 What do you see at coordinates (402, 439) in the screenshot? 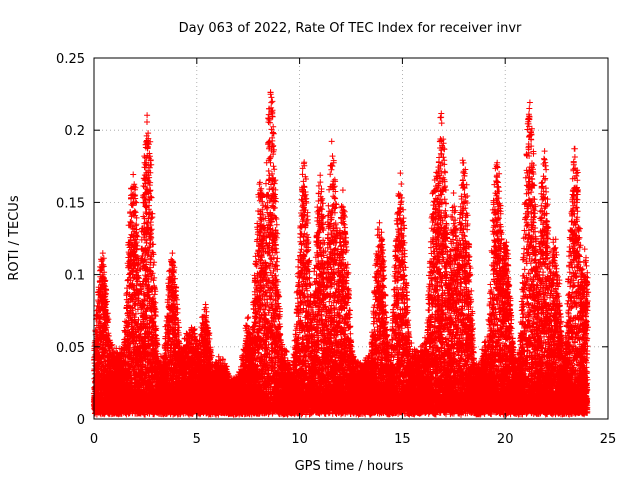
I see `x-tick-label: 15` at bounding box center [402, 439].